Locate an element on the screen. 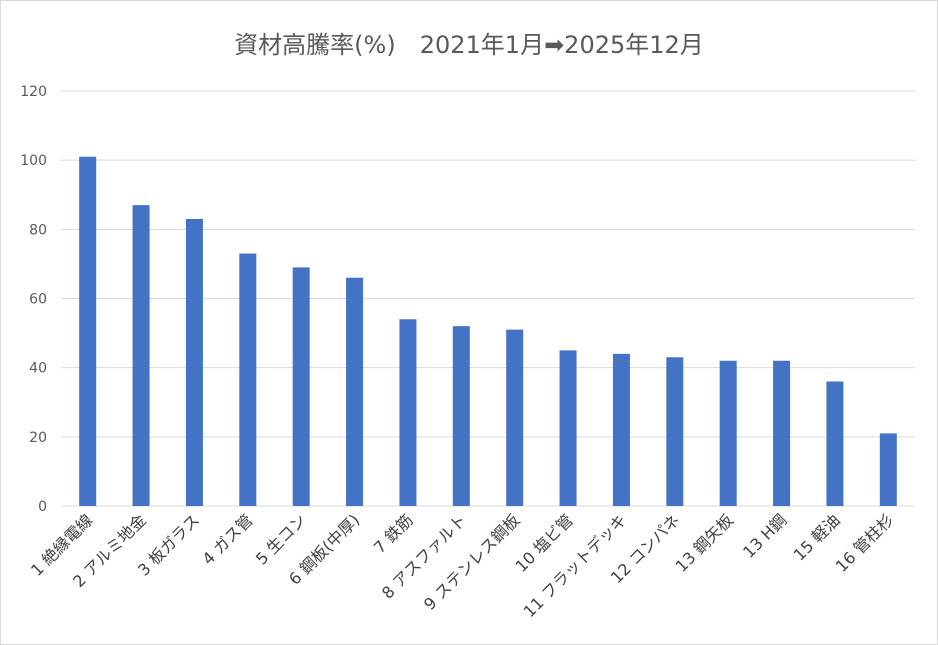  y-axis-ticks: 0 20 40 60 80 100 120 is located at coordinates (33, 299).